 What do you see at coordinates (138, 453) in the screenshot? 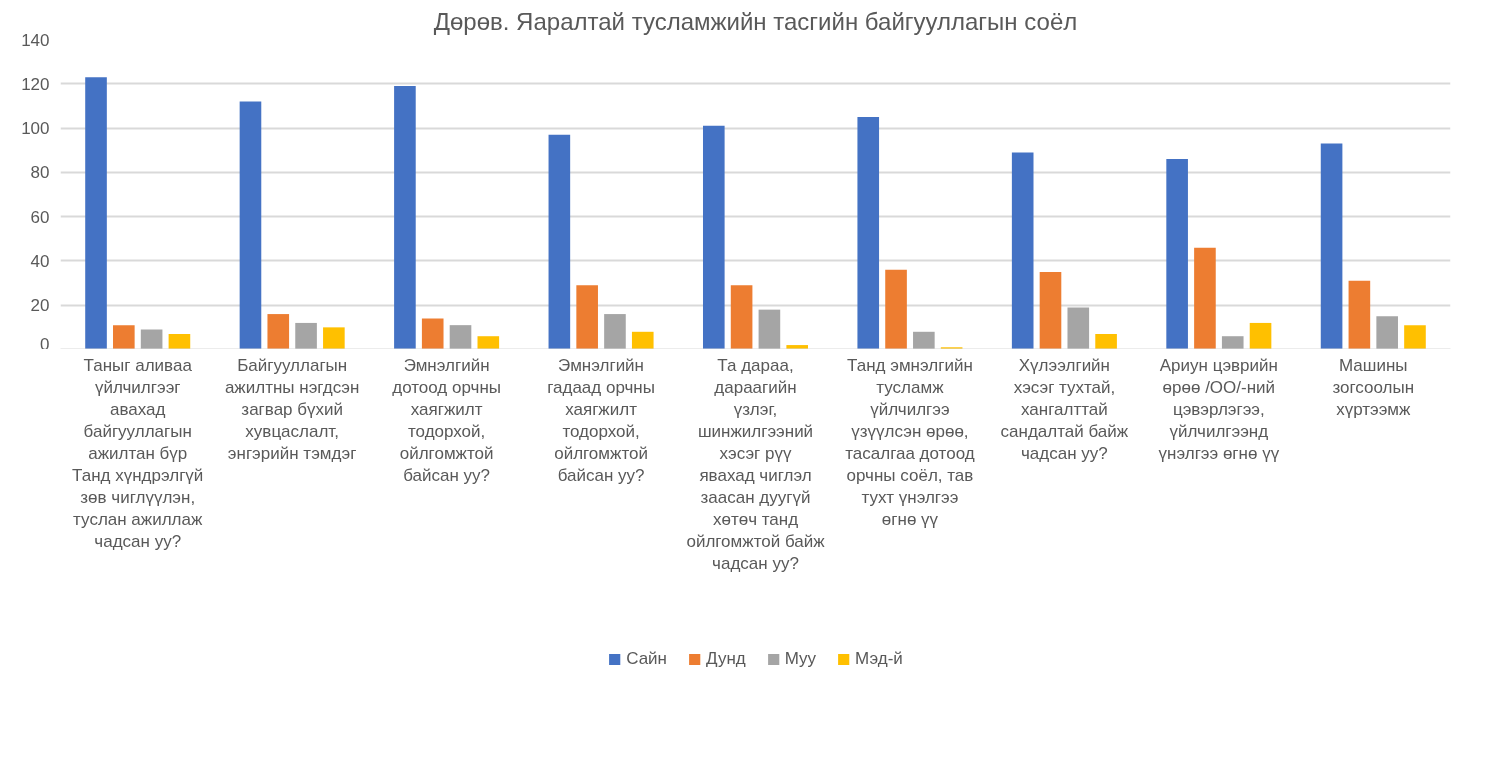
I see `category-label: Таныг аливаа үйлчилгээг авахад байгууллагын ажилтан бүр Танд хүндрэлгүй зөв чиглүүлэн, туслан ажиллаж чадсан уу?` at bounding box center [138, 453].